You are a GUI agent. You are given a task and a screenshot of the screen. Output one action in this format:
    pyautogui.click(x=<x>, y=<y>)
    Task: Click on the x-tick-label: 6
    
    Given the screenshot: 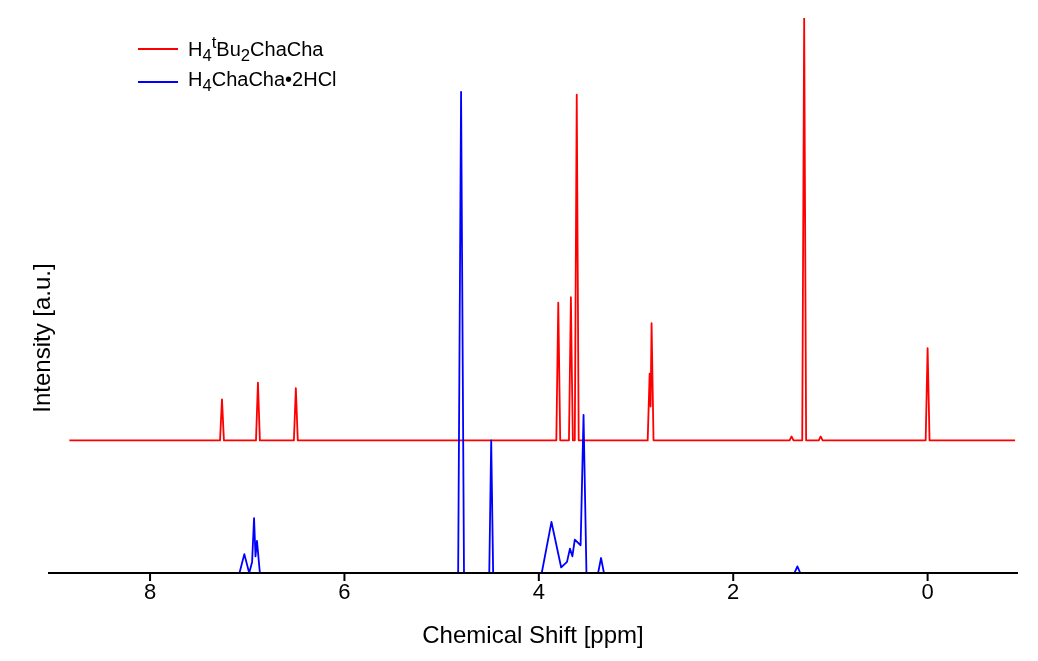 What is the action you would take?
    pyautogui.click(x=344, y=591)
    